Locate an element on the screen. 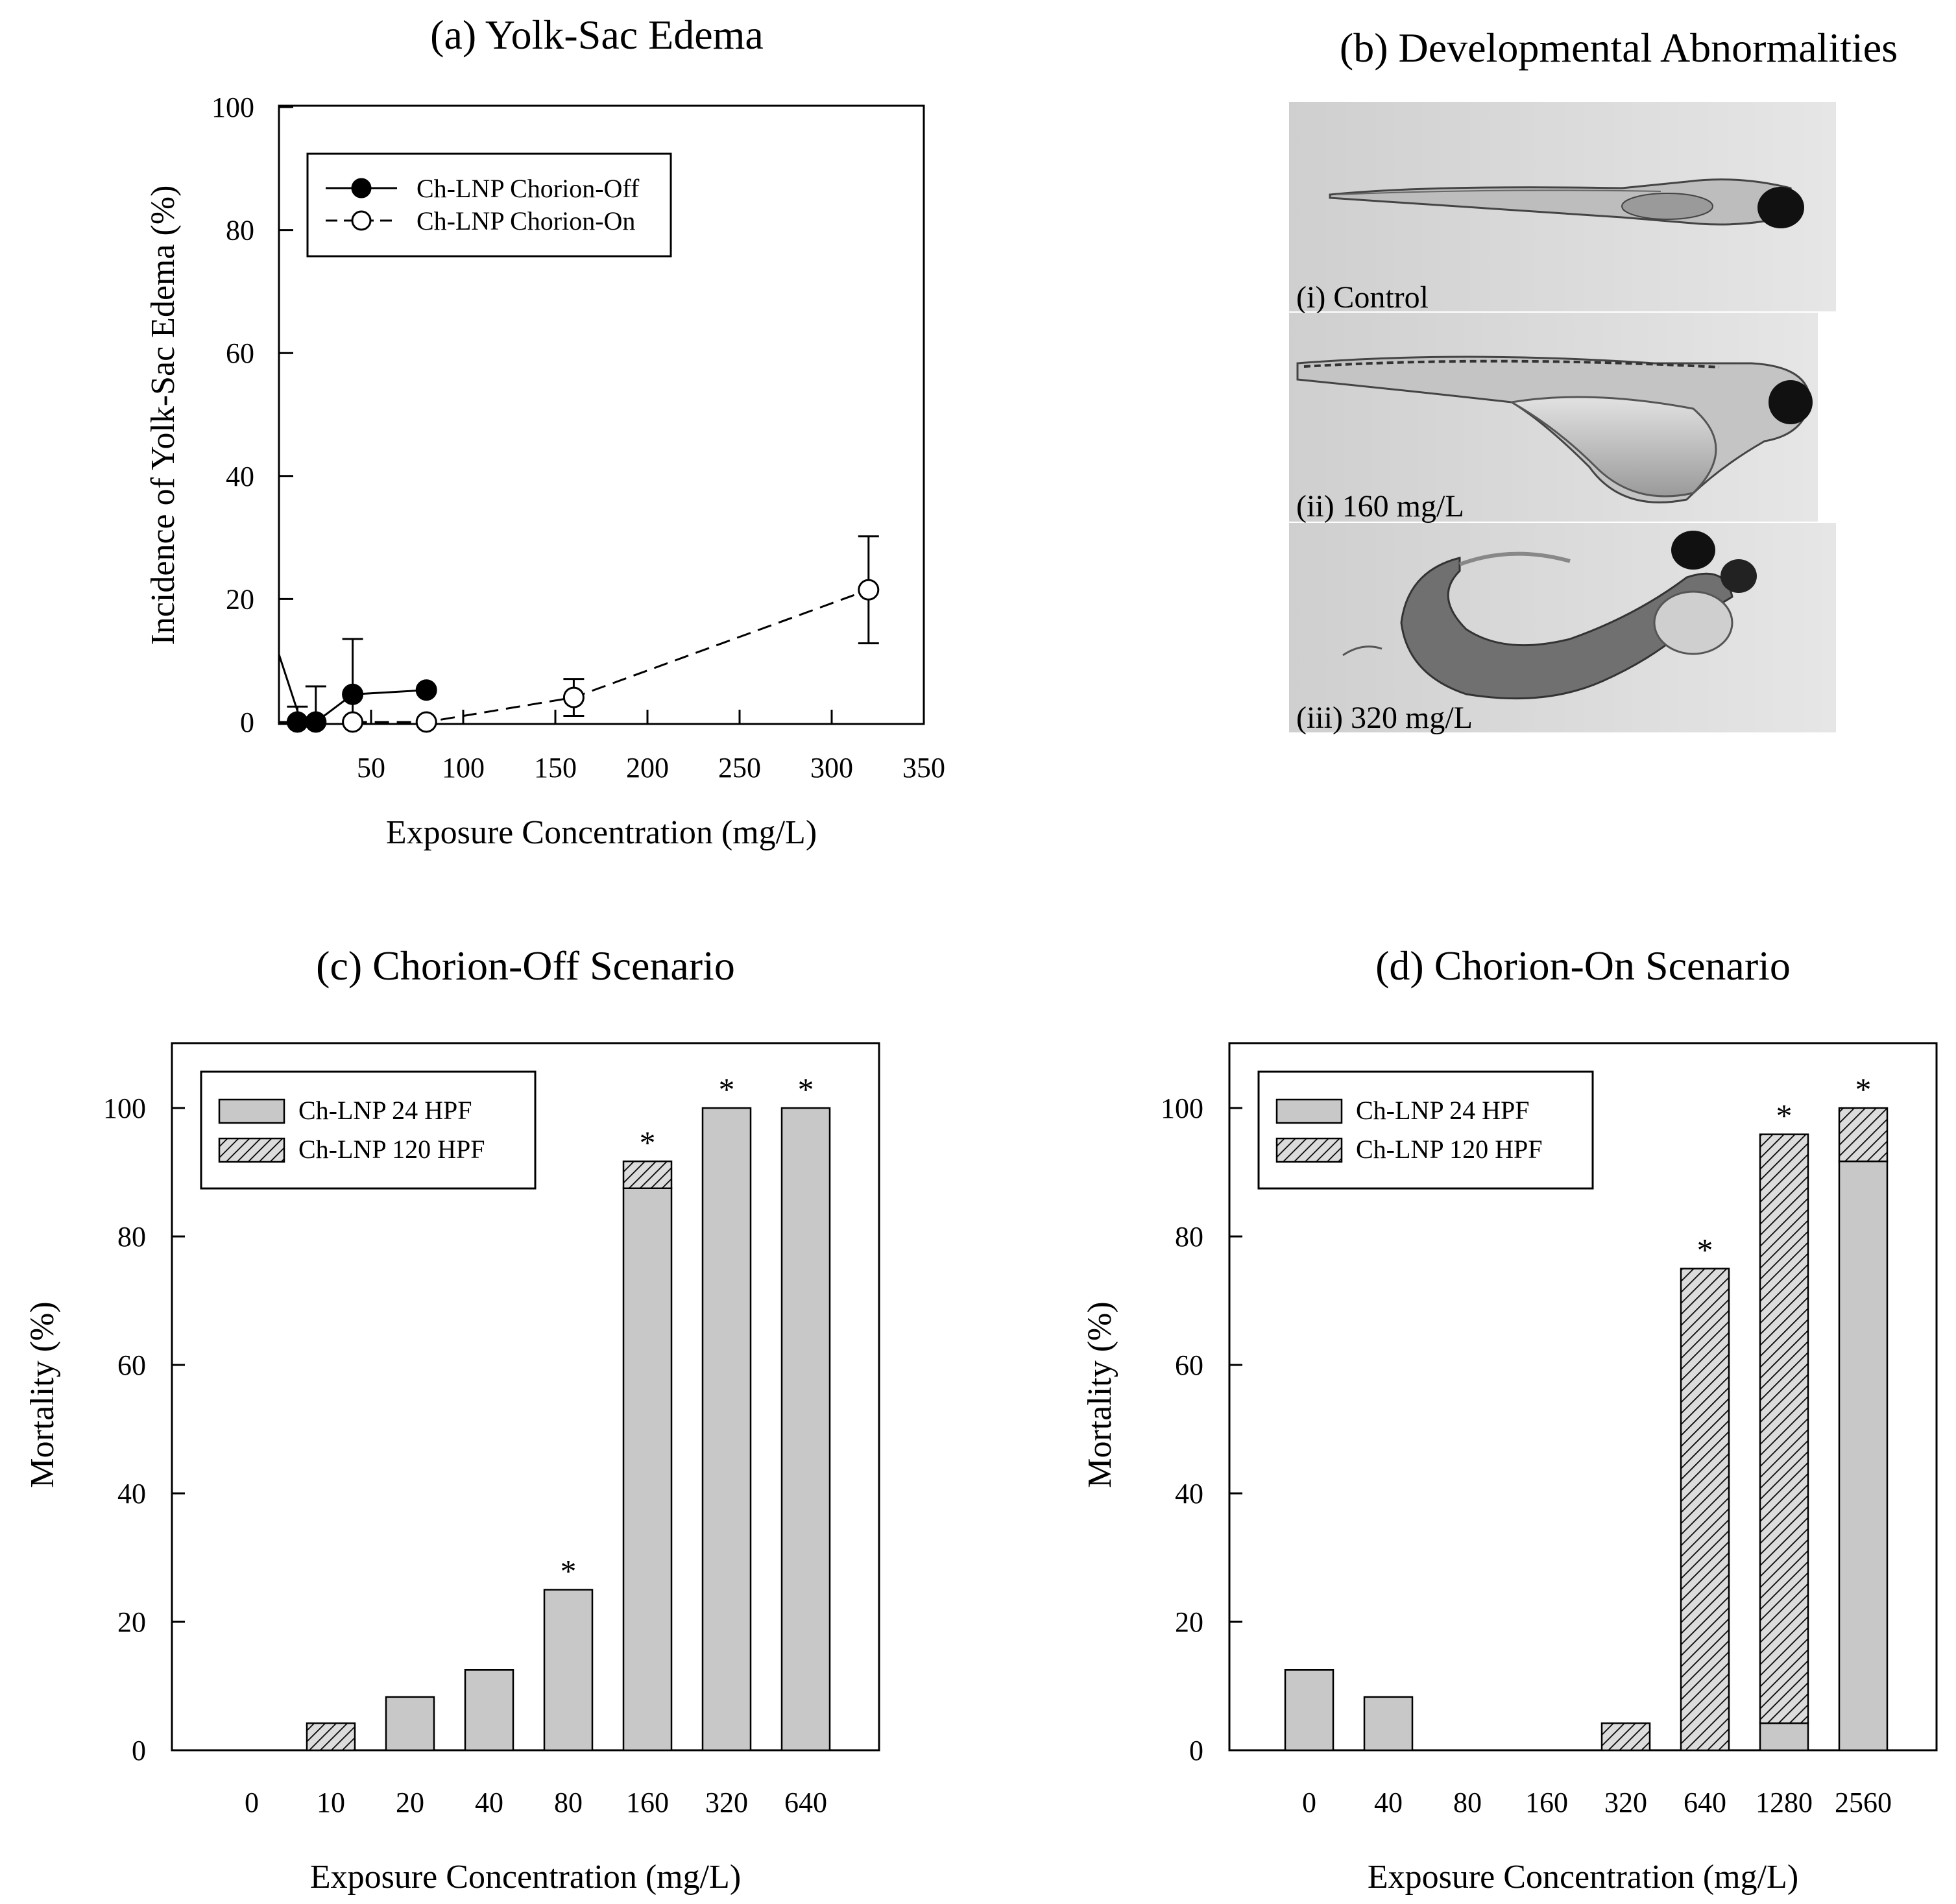 The width and height of the screenshot is (1956, 1904). a-legend-on-marker is located at coordinates (361, 220).